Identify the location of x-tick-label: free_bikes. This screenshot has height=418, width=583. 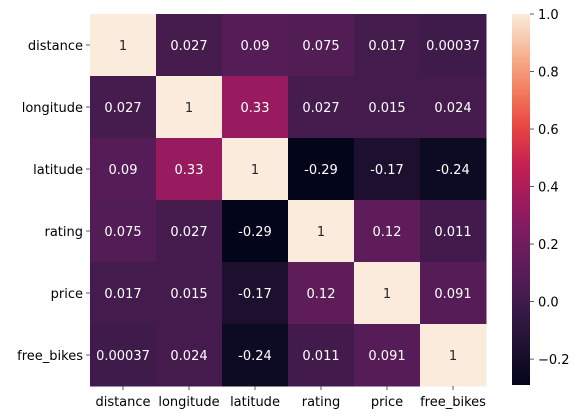
(453, 402).